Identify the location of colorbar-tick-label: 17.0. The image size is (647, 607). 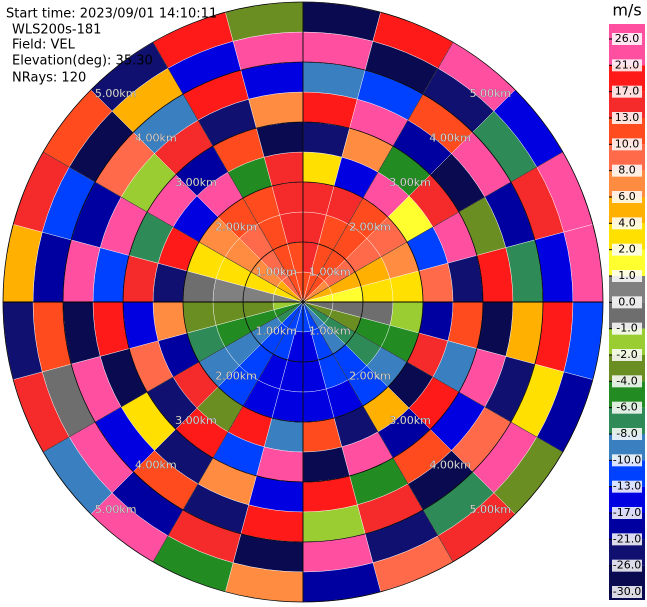
(627, 91).